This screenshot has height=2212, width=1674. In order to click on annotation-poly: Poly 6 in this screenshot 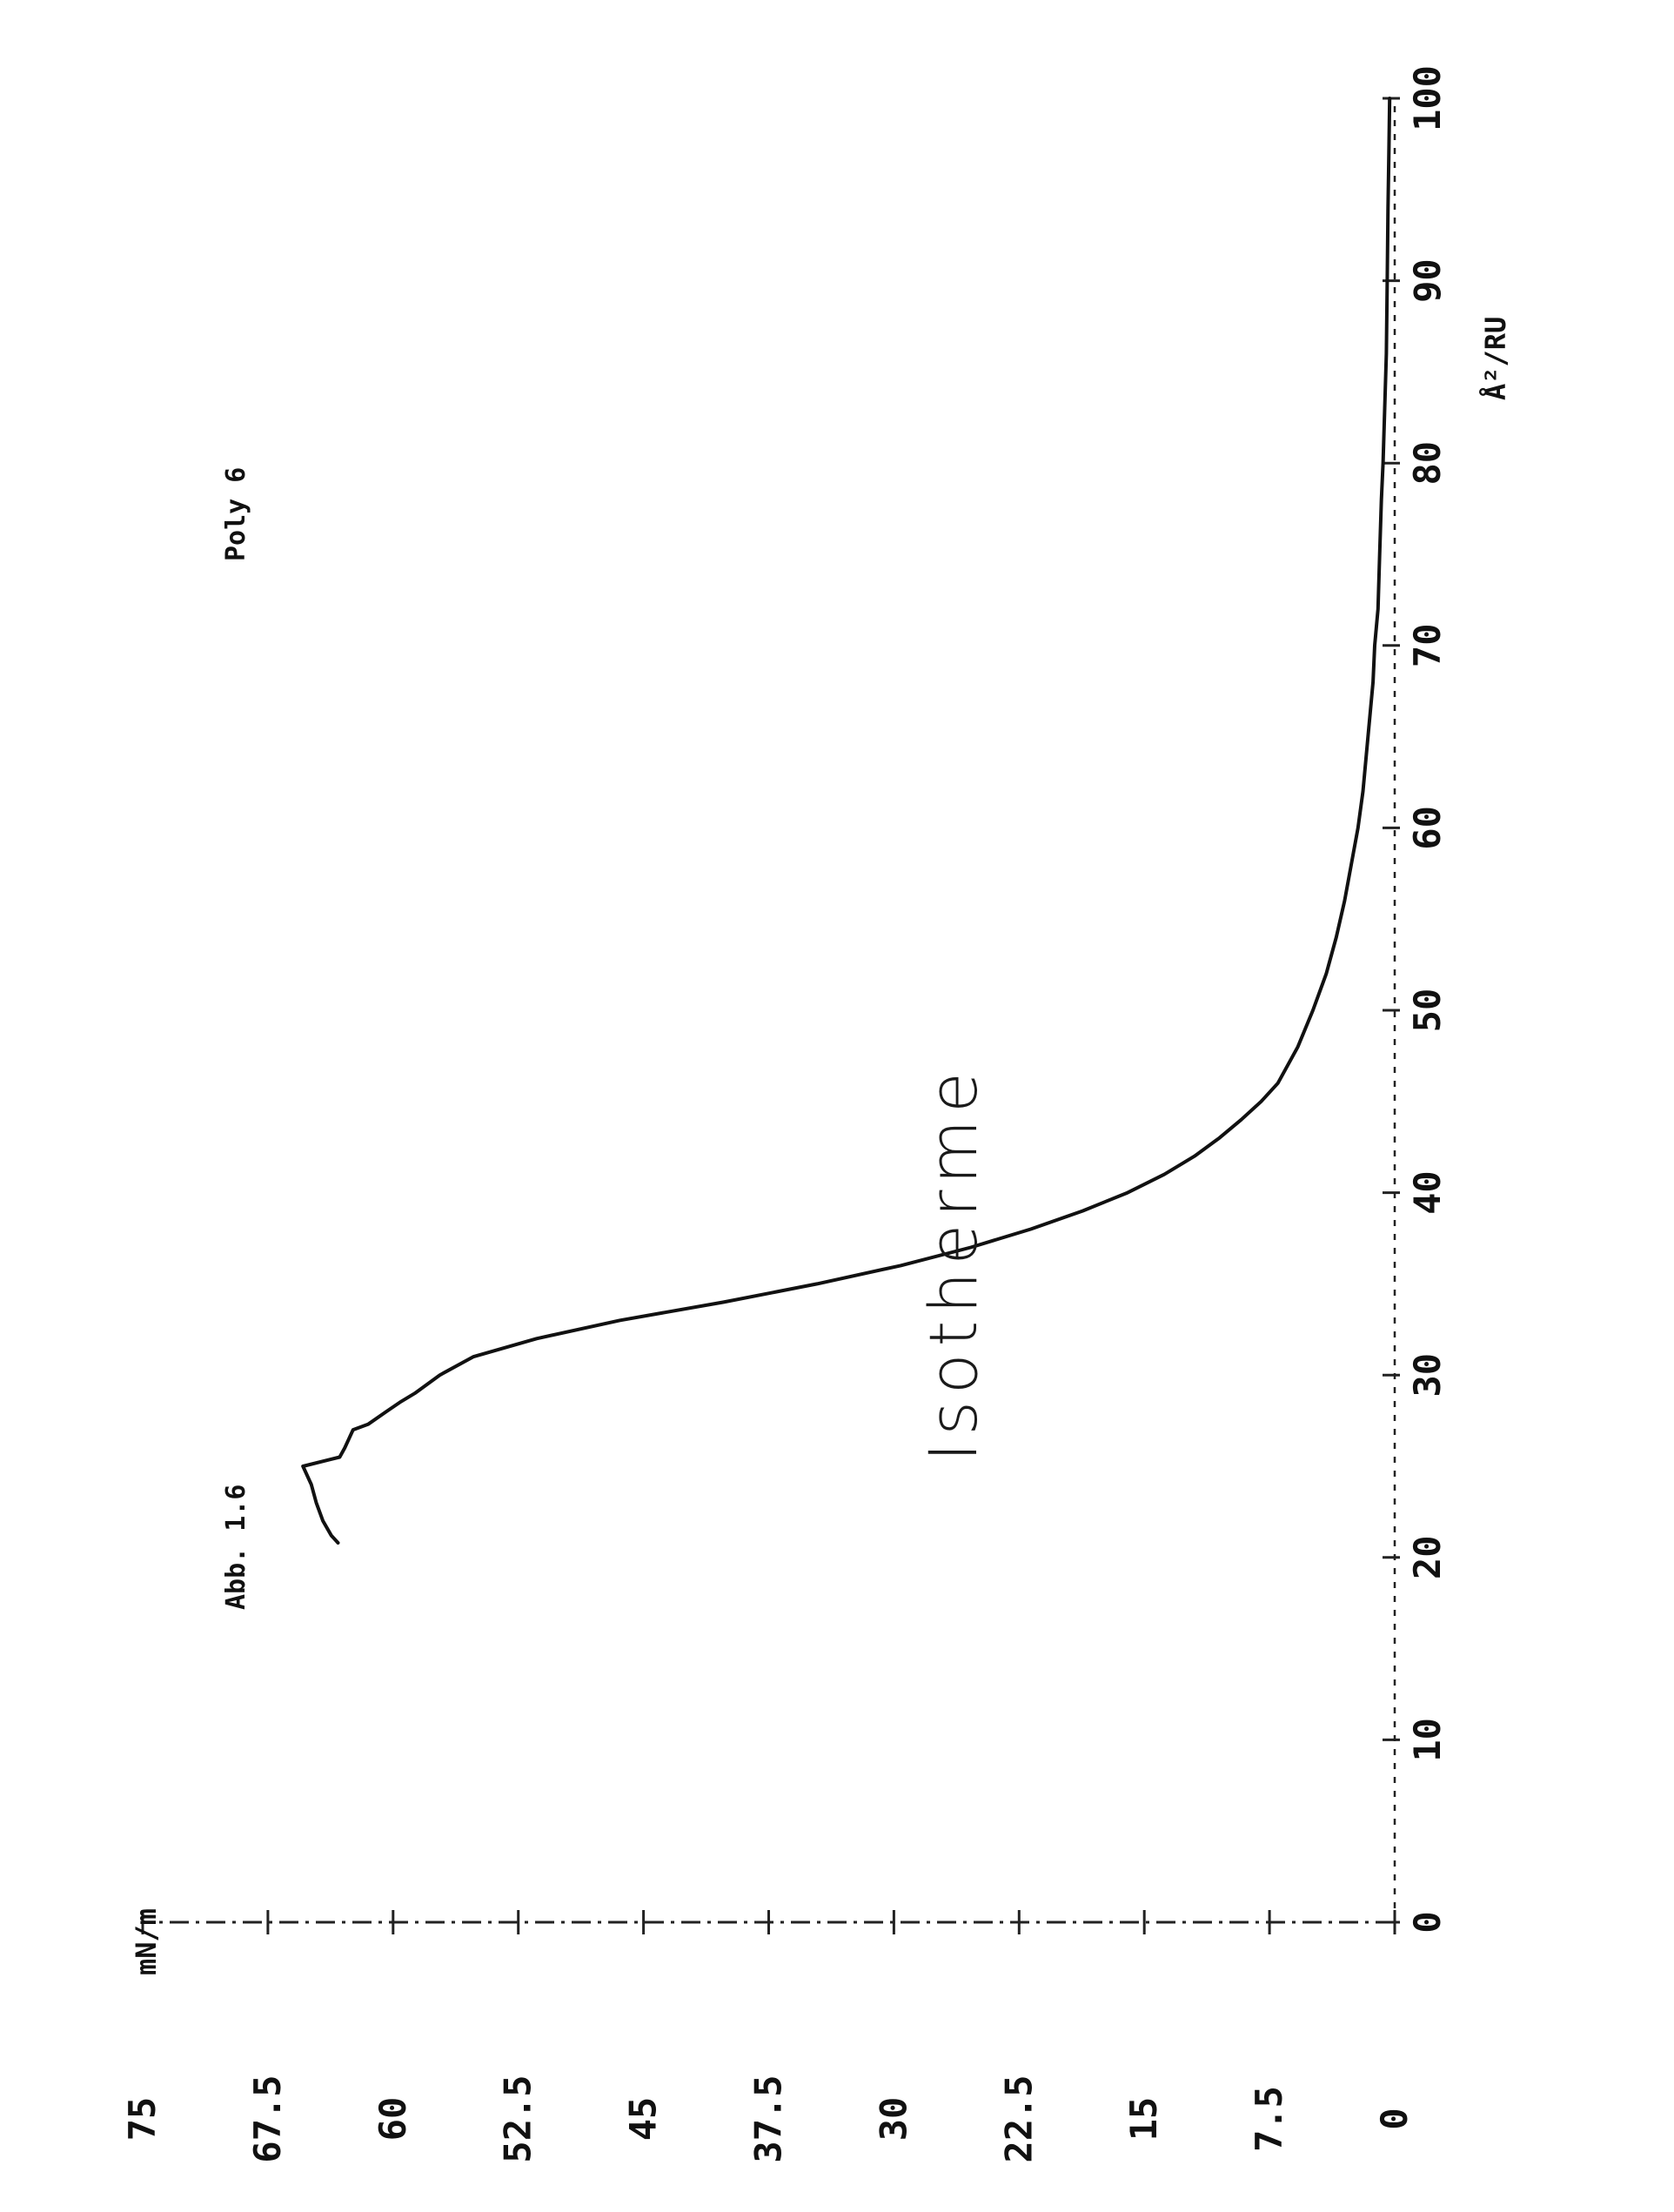, I will do `click(236, 514)`.